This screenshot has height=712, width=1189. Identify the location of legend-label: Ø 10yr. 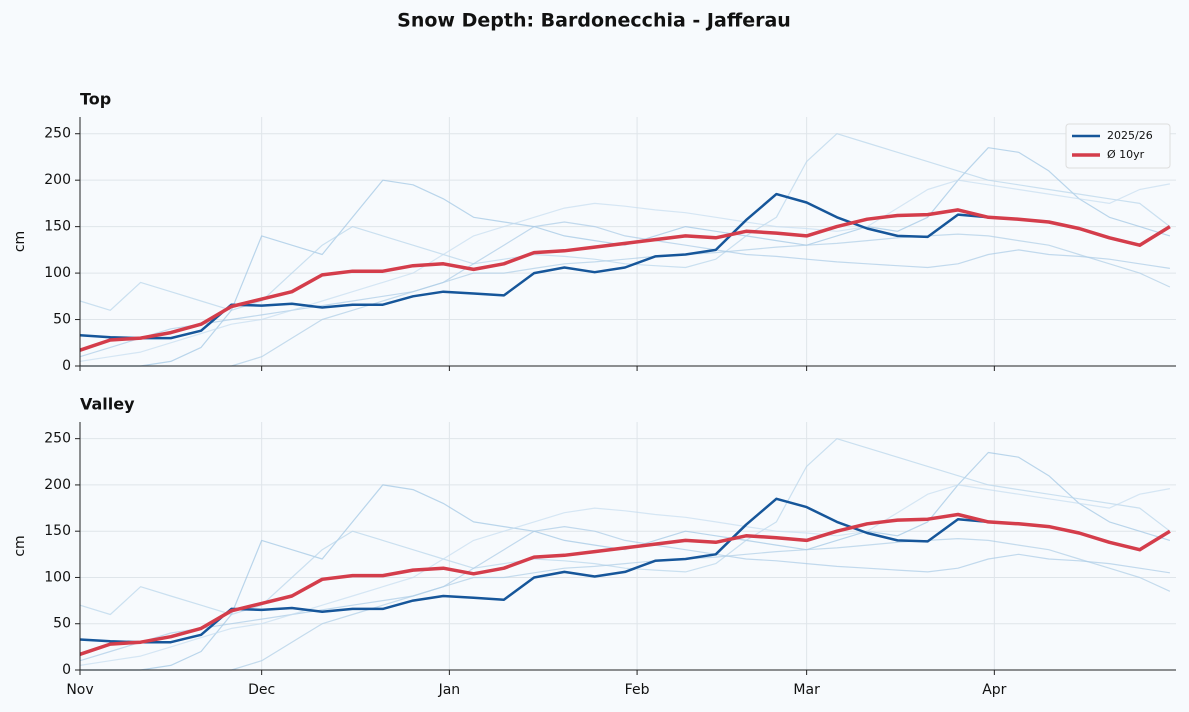
(1126, 154).